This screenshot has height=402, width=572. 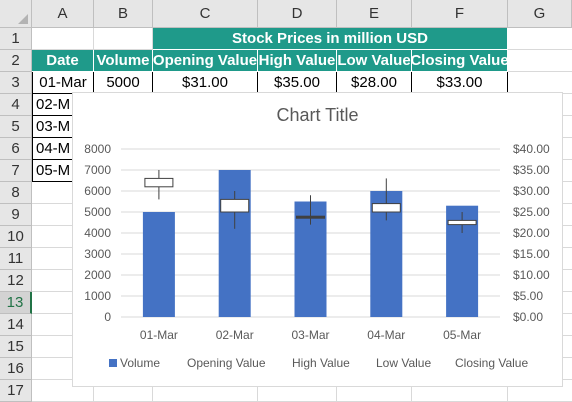 What do you see at coordinates (16, 83) in the screenshot?
I see `row-header-3: 3` at bounding box center [16, 83].